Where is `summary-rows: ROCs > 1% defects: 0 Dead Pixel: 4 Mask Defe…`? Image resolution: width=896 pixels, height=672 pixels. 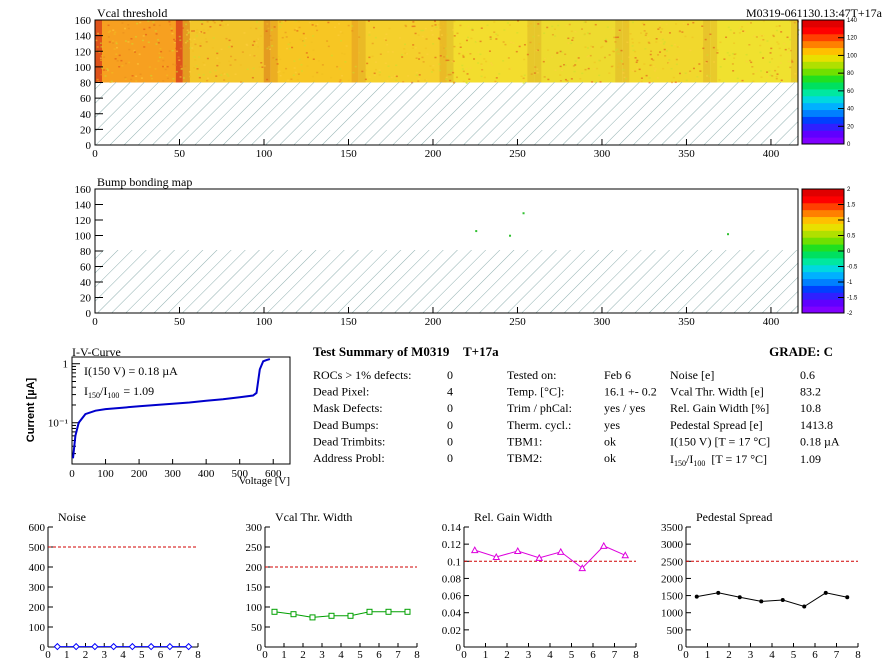 summary-rows: ROCs > 1% defects: 0 Dead Pixel: 4 Mask Defe… is located at coordinates (576, 416).